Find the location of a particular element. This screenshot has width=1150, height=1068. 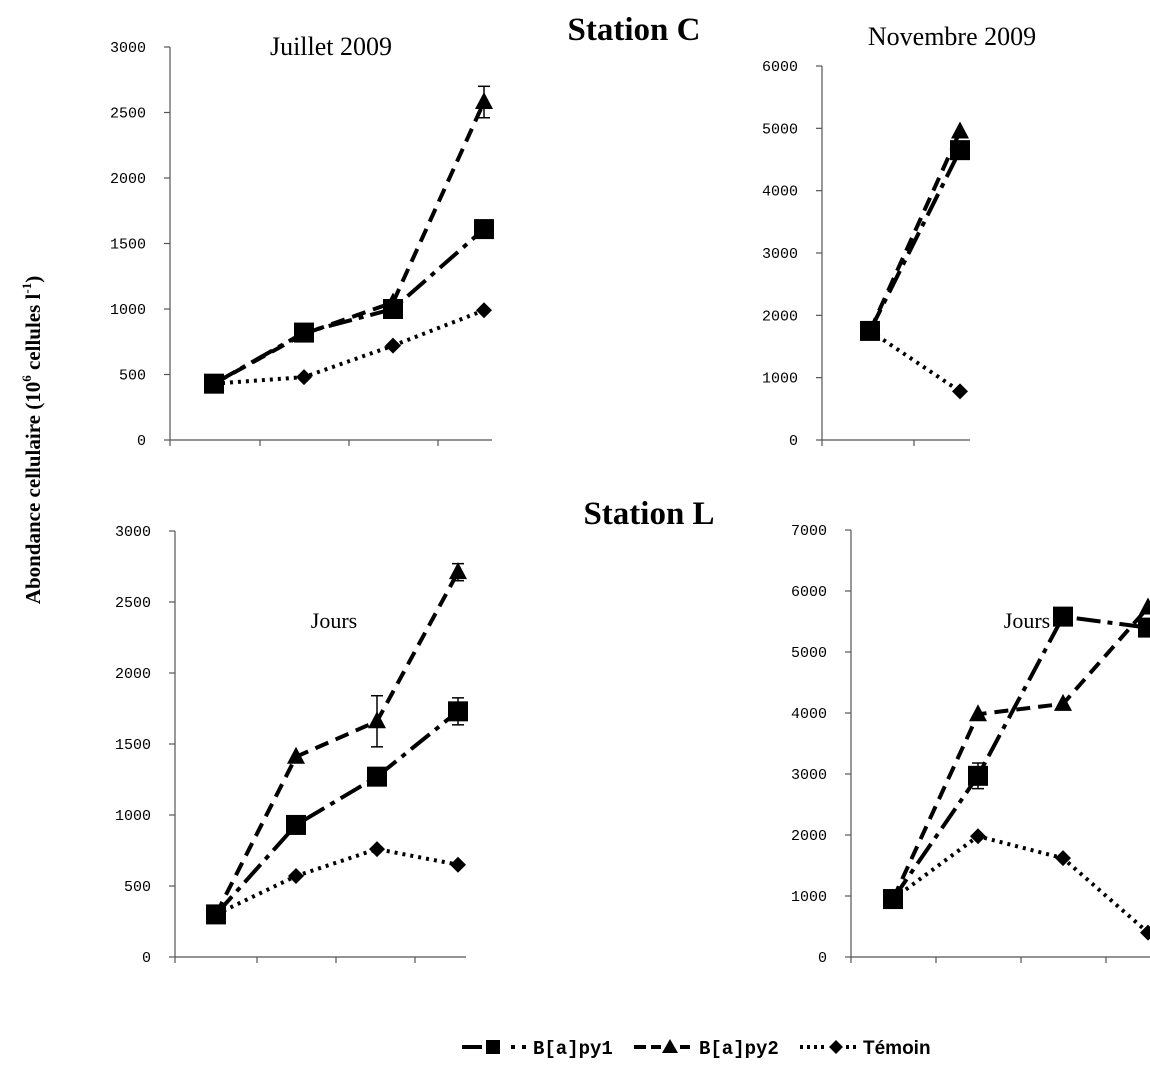

x-axis-label-jours-right: Jours is located at coordinates (1027, 620).